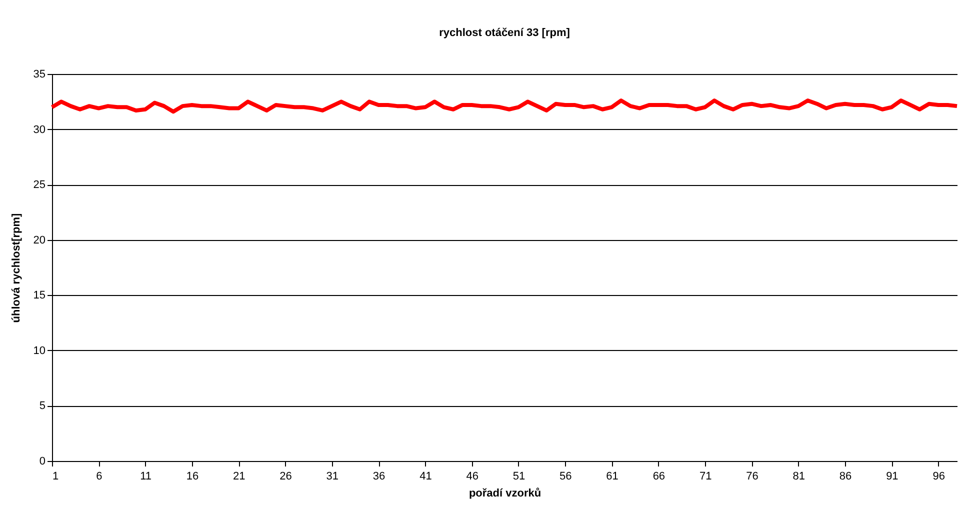 The width and height of the screenshot is (960, 506). What do you see at coordinates (752, 476) in the screenshot?
I see `x-tick-label: 76` at bounding box center [752, 476].